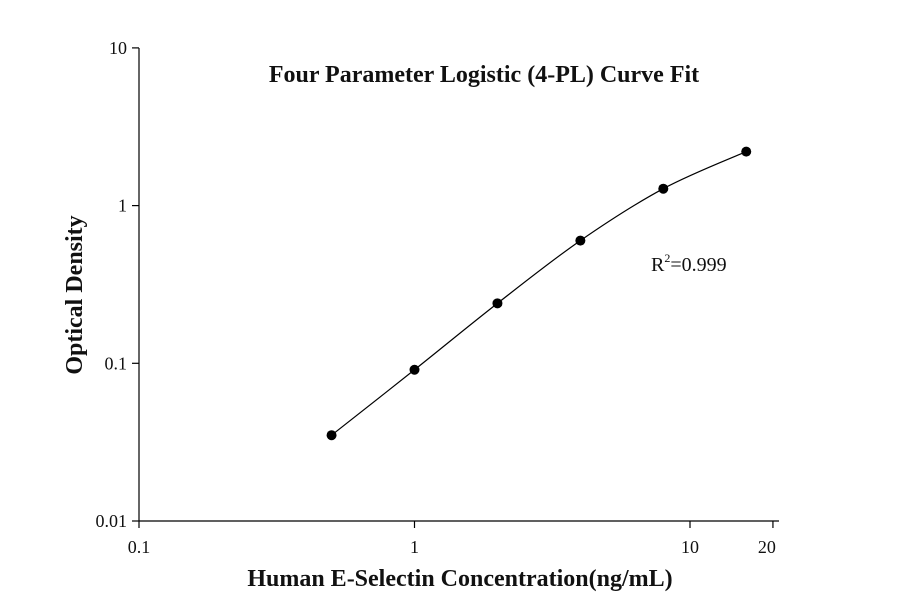 This screenshot has height=610, width=906. What do you see at coordinates (116, 363) in the screenshot?
I see `y-tick-label: 0.1` at bounding box center [116, 363].